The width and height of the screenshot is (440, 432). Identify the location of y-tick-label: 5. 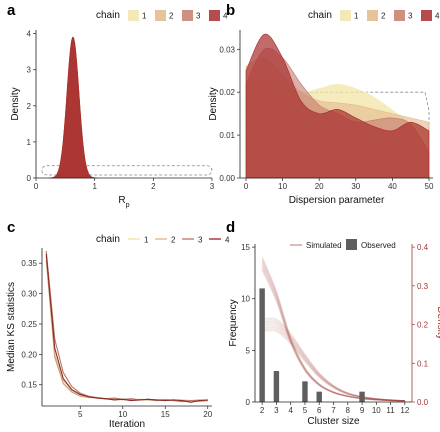
(248, 350).